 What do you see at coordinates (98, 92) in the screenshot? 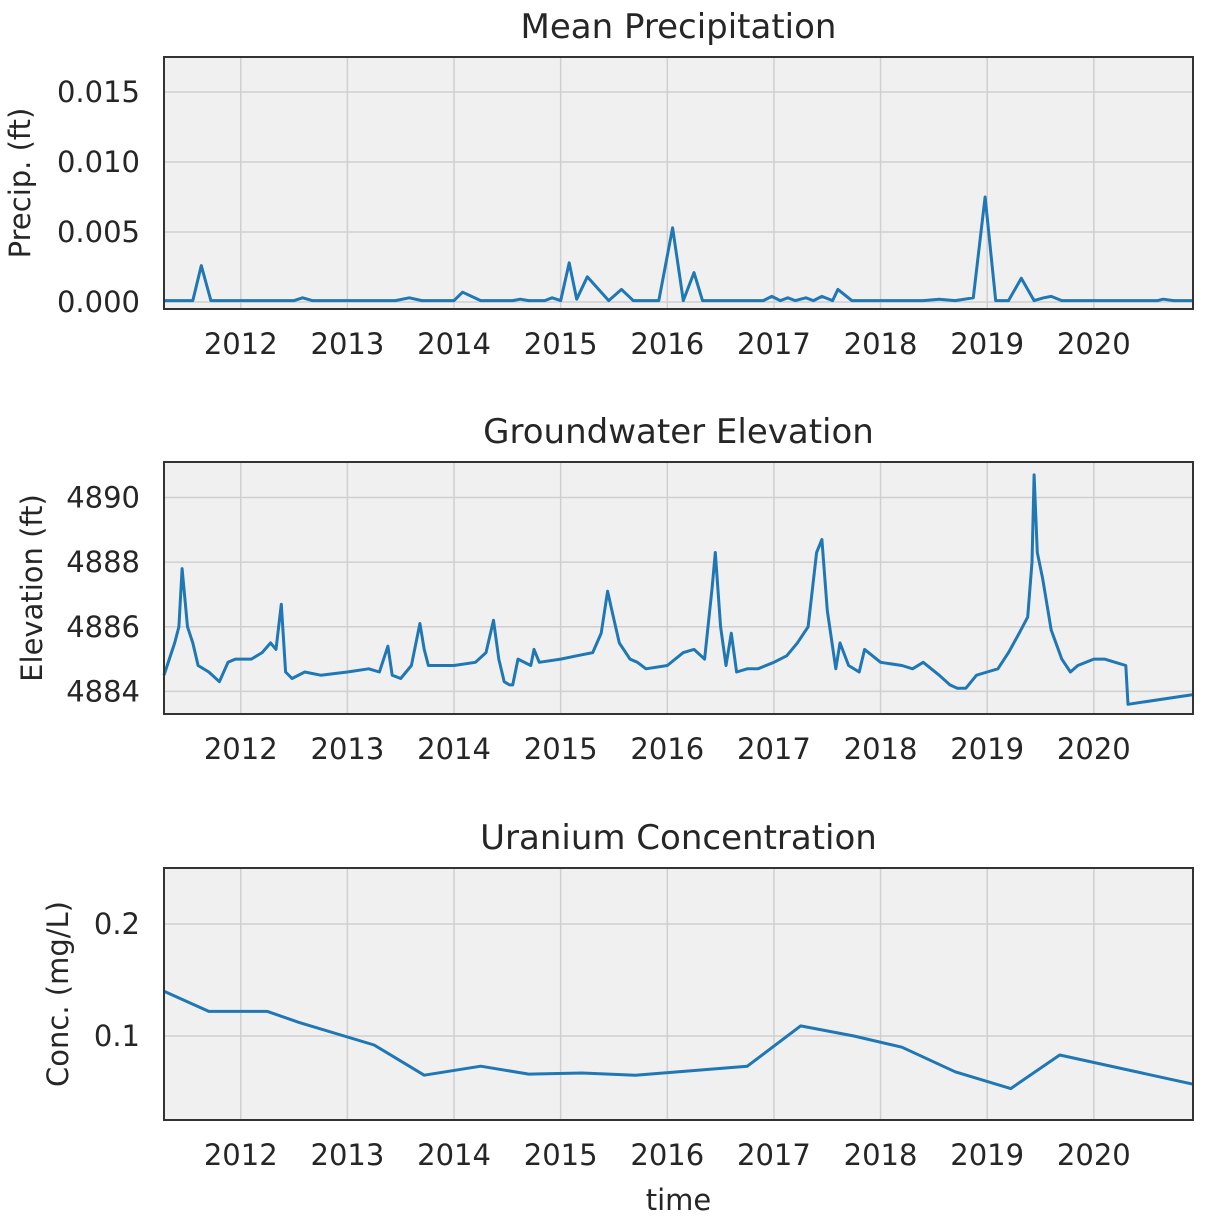
I see `y-tick-label: 0.015` at bounding box center [98, 92].